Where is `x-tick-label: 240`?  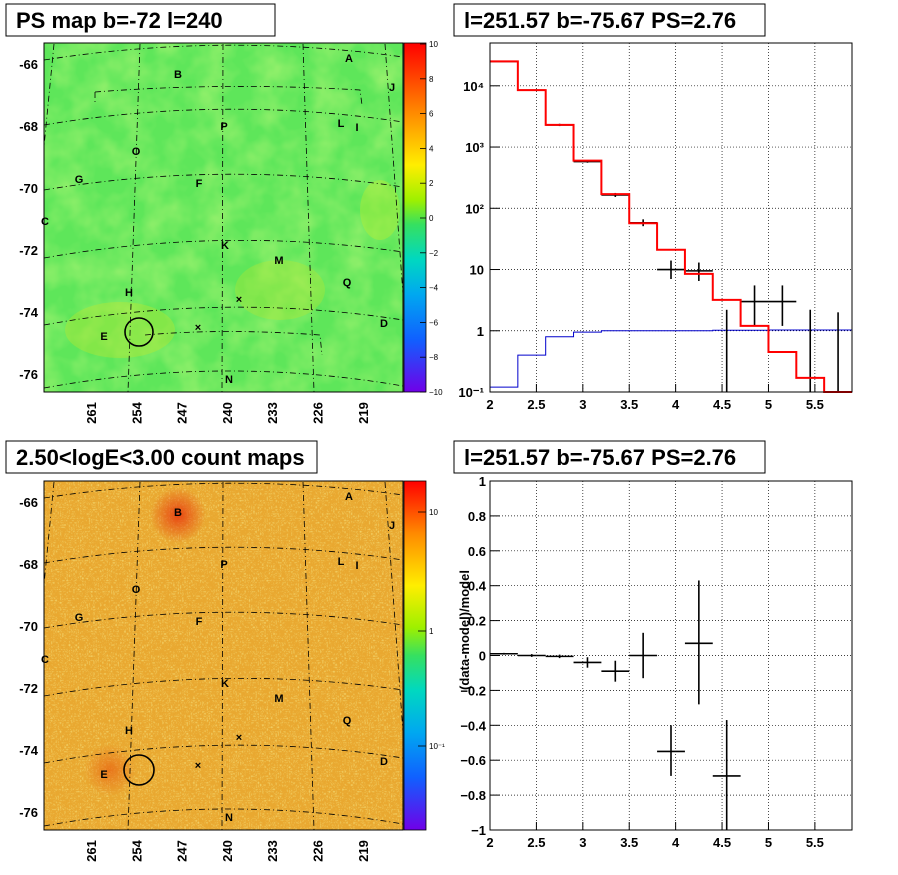 x-tick-label: 240 is located at coordinates (227, 413).